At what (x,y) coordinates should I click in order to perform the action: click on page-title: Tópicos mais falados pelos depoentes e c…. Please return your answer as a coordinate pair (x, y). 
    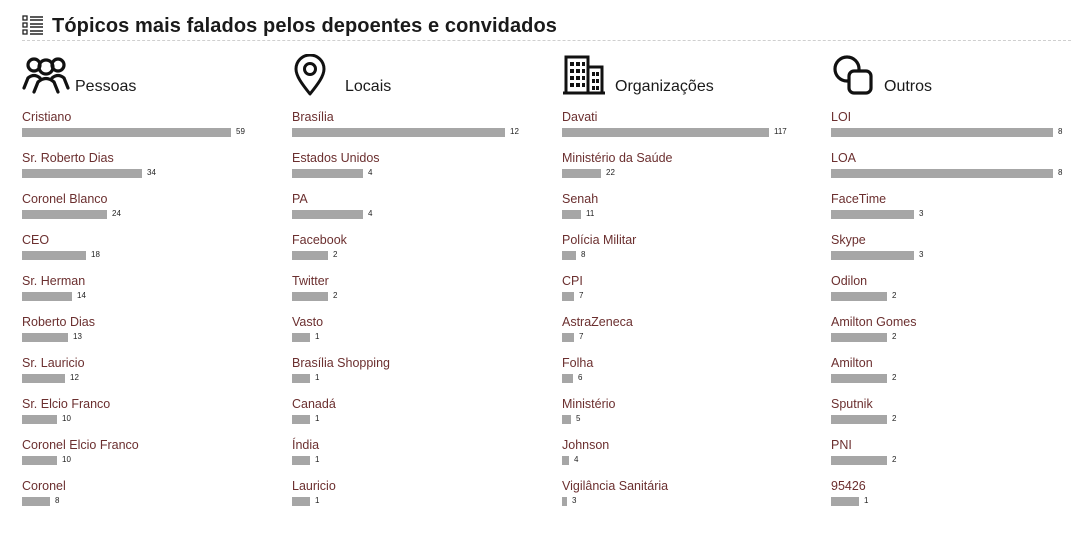
    Looking at the image, I should click on (305, 26).